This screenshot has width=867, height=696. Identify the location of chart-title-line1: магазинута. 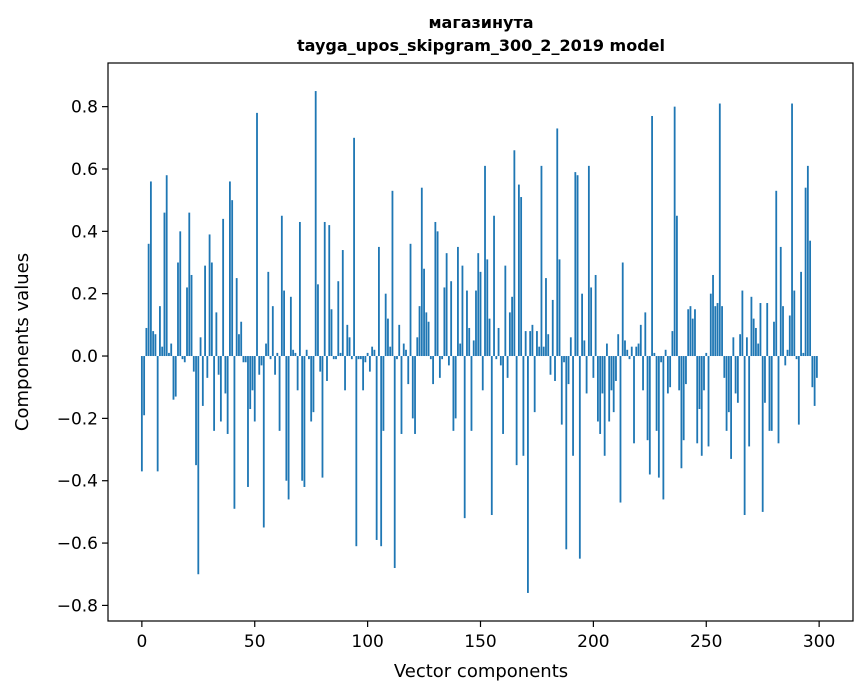
(480, 22).